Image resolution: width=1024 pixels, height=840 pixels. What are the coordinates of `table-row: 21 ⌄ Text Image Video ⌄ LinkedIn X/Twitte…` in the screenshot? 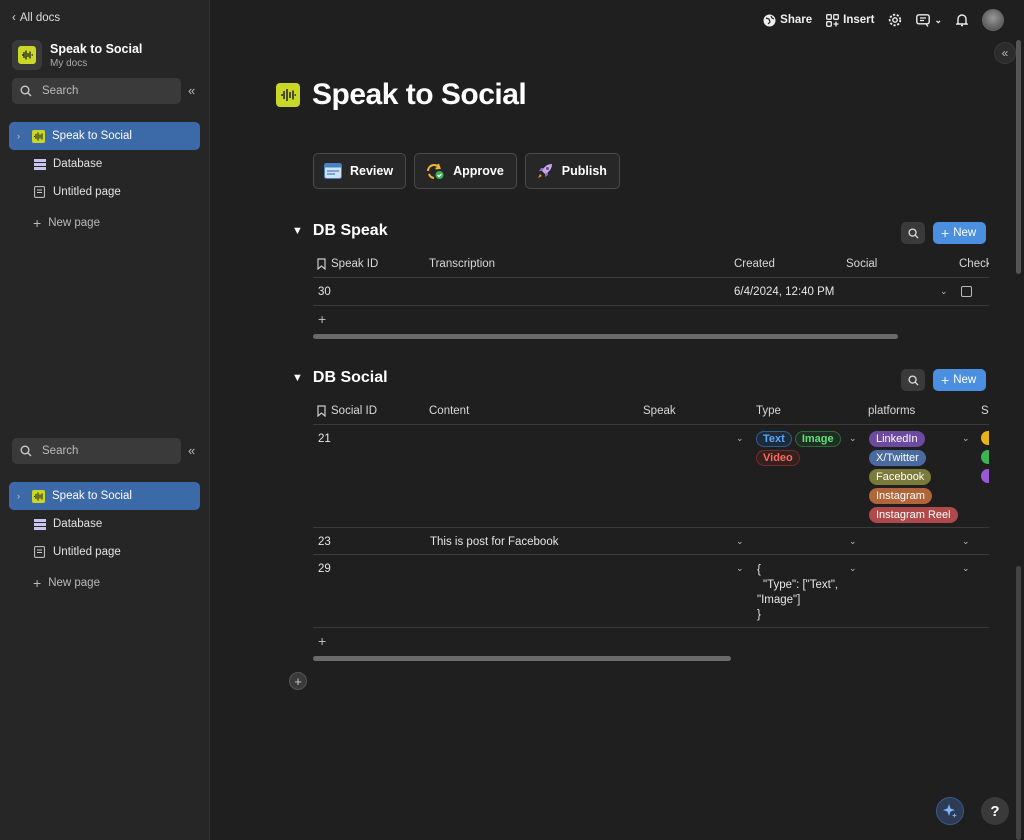 It's located at (651, 476).